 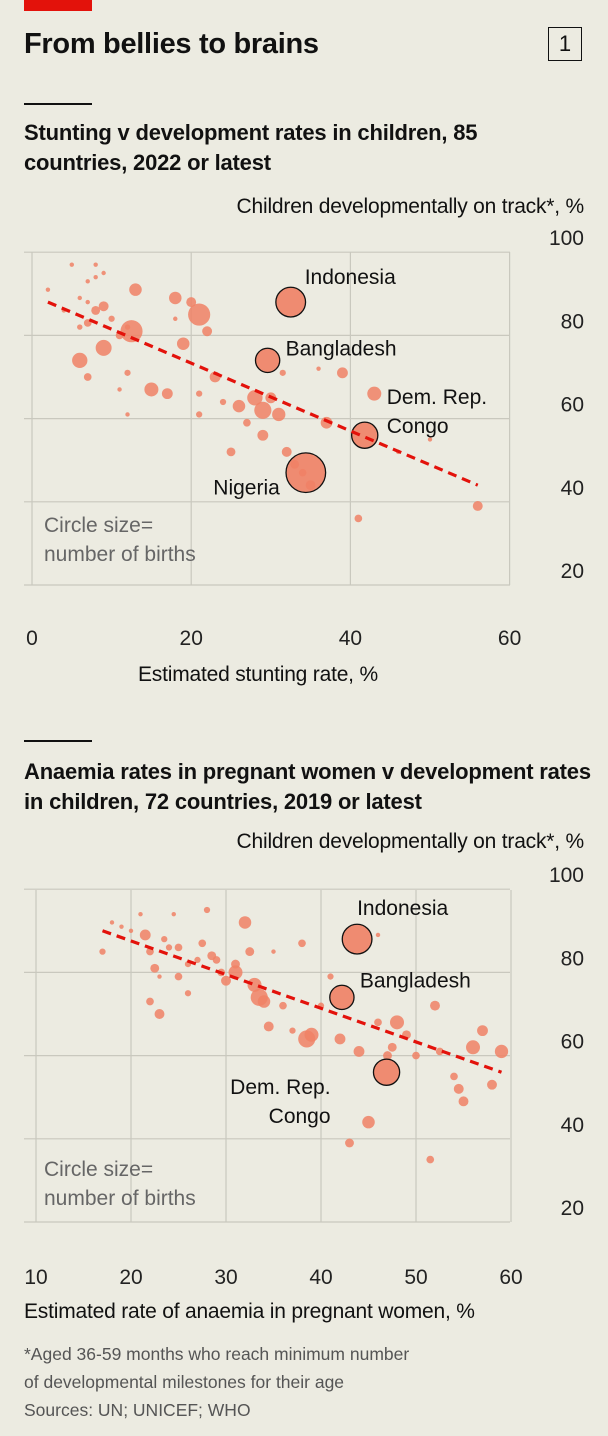 I want to click on y-tick-label: 20, so click(x=572, y=571).